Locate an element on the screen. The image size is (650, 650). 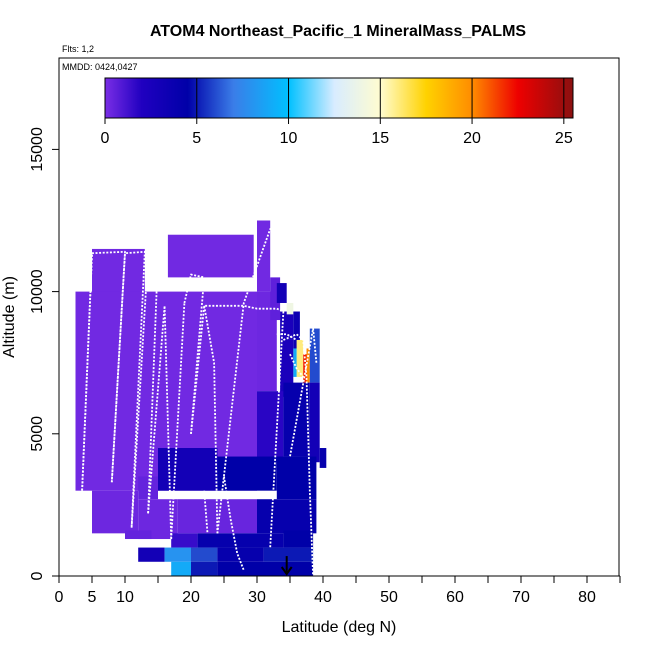
colorbar-tick-label: 15 is located at coordinates (380, 138).